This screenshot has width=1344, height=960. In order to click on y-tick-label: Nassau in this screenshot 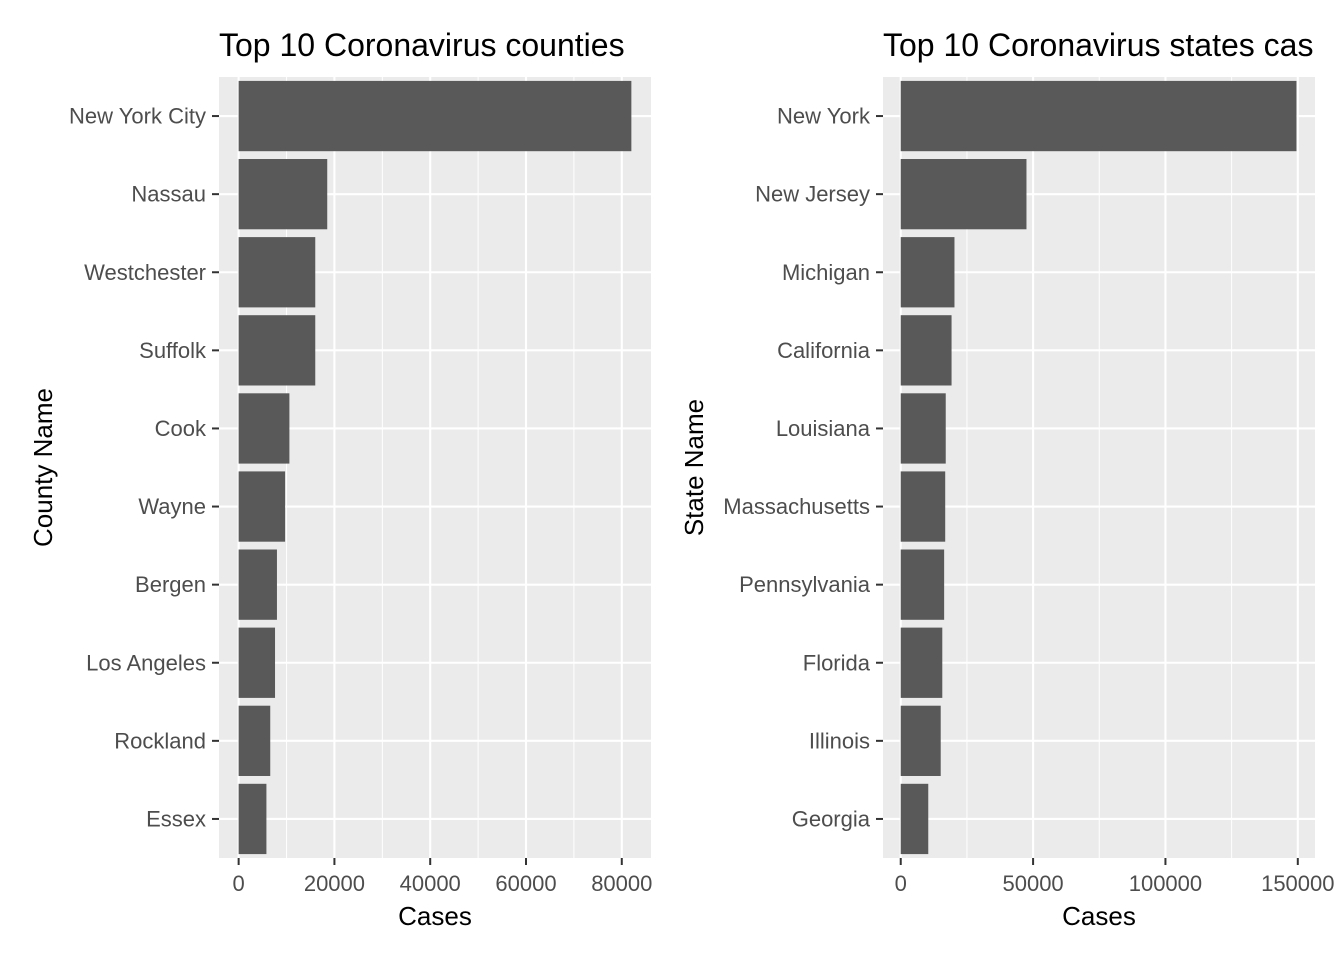, I will do `click(168, 194)`.